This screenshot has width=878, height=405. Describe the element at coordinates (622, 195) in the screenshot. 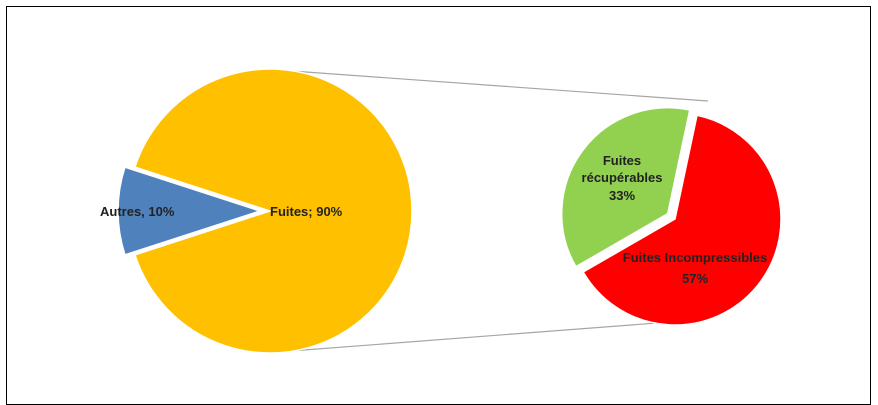

I see `slice-label: 33%` at that location.